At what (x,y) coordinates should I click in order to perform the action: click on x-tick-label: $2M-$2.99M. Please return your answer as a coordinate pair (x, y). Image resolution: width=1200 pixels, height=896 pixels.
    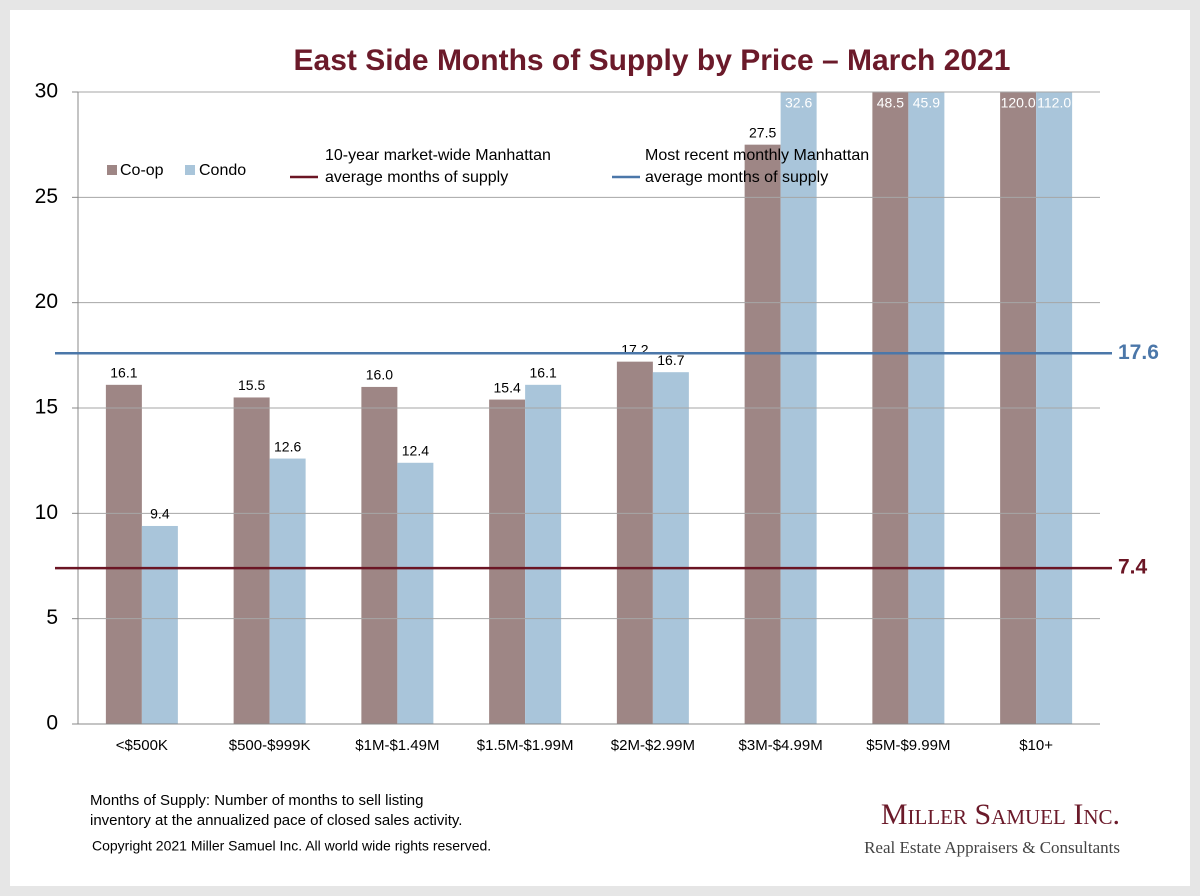
    Looking at the image, I should click on (653, 745).